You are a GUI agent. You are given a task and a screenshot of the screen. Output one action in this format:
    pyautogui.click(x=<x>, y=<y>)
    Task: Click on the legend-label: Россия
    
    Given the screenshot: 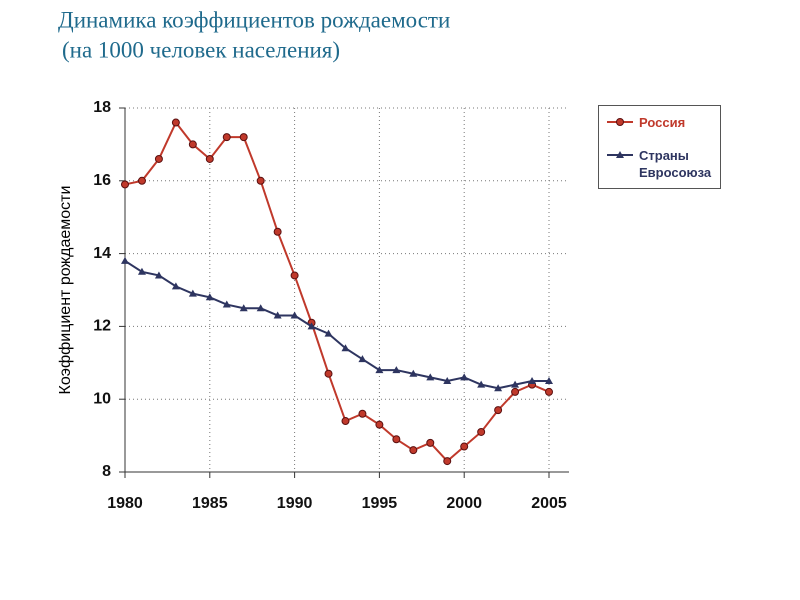 What is the action you would take?
    pyautogui.click(x=662, y=122)
    